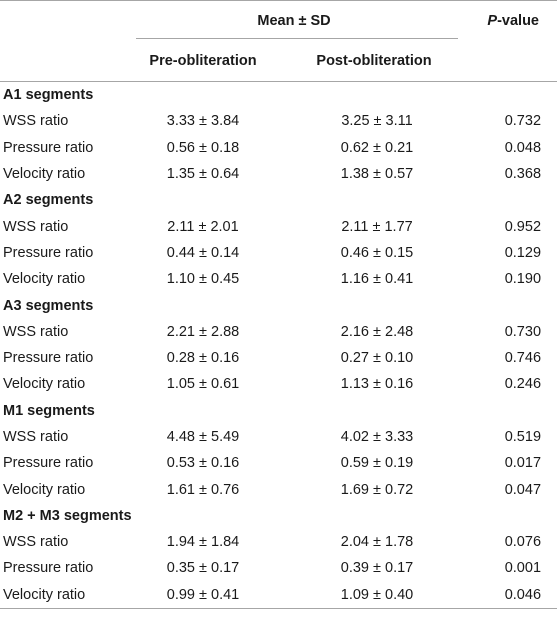  I want to click on table-row: WSS ratio 2.21 ± 2.88 2.16 ± 2.48 0.730, so click(278, 332).